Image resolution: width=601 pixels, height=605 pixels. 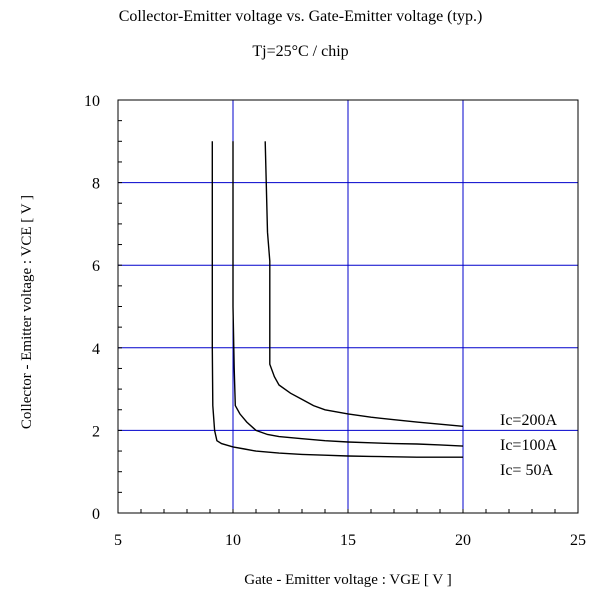 What do you see at coordinates (118, 540) in the screenshot?
I see `x-tick-label: 5` at bounding box center [118, 540].